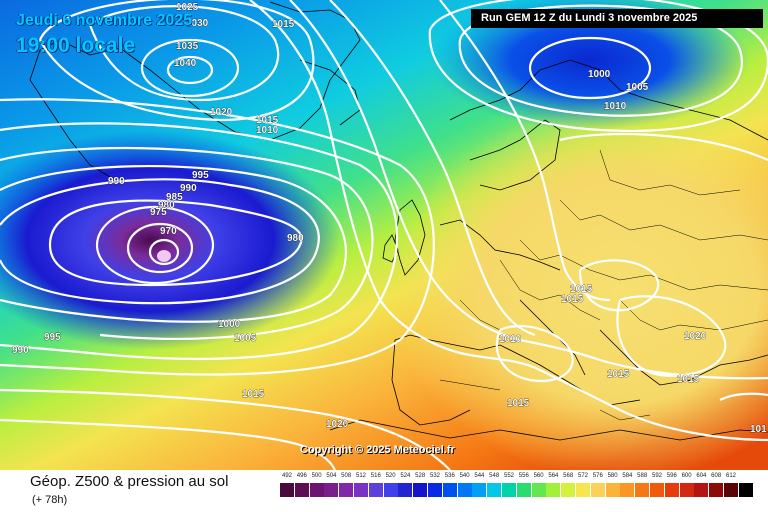  I want to click on copyright-notice: Copyright © 2025 Meteociel.fr, so click(377, 450).